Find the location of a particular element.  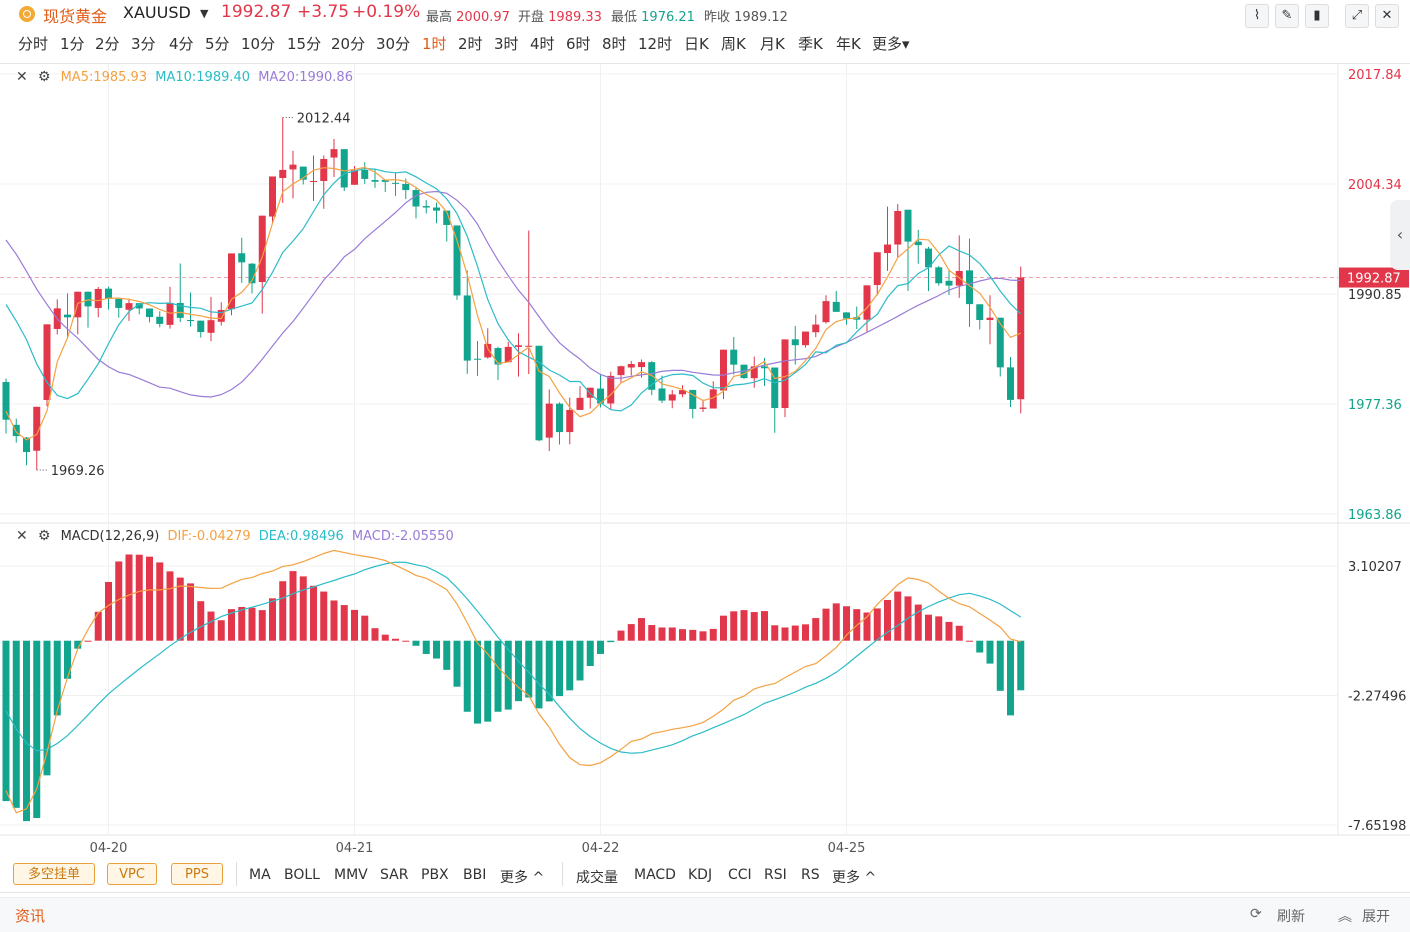

tag-button: 多空挂单 is located at coordinates (54, 874).